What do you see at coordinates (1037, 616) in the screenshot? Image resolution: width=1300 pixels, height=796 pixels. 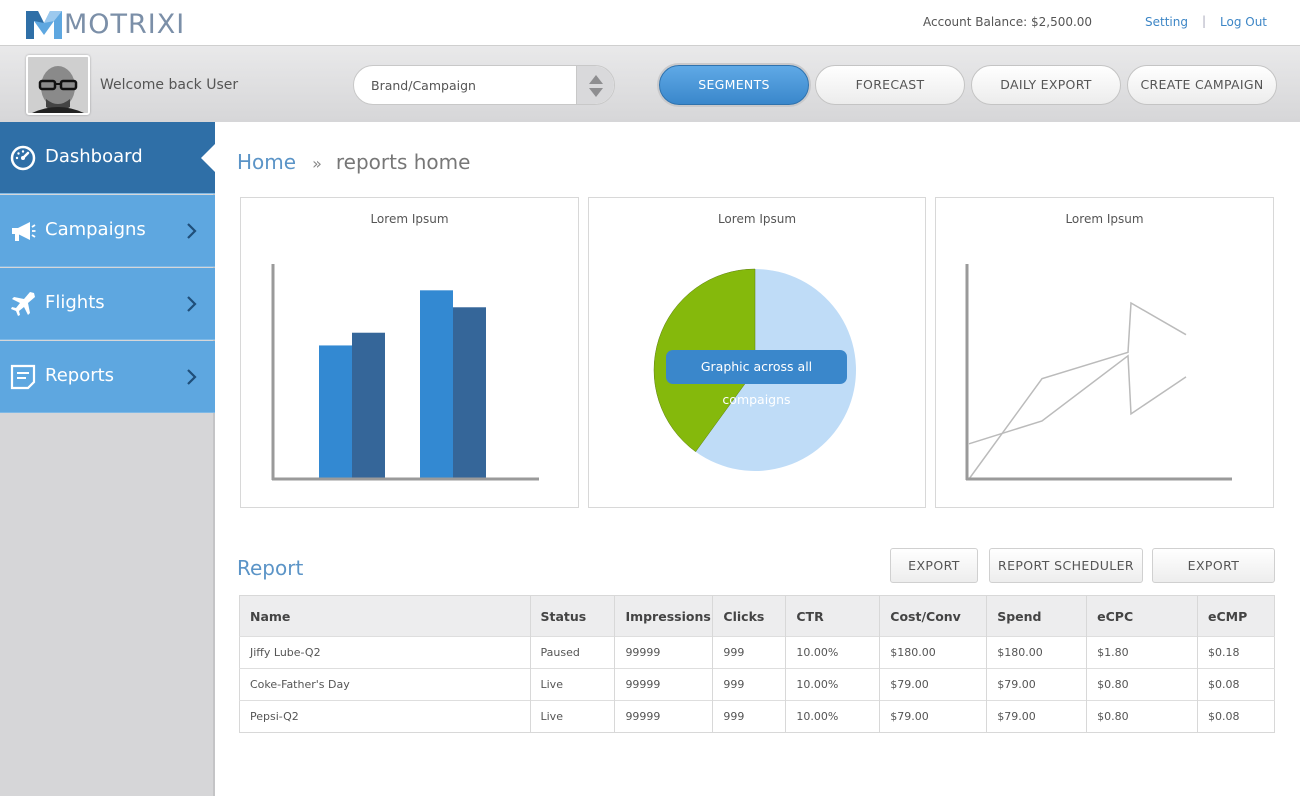 I see `column-header: Spend` at bounding box center [1037, 616].